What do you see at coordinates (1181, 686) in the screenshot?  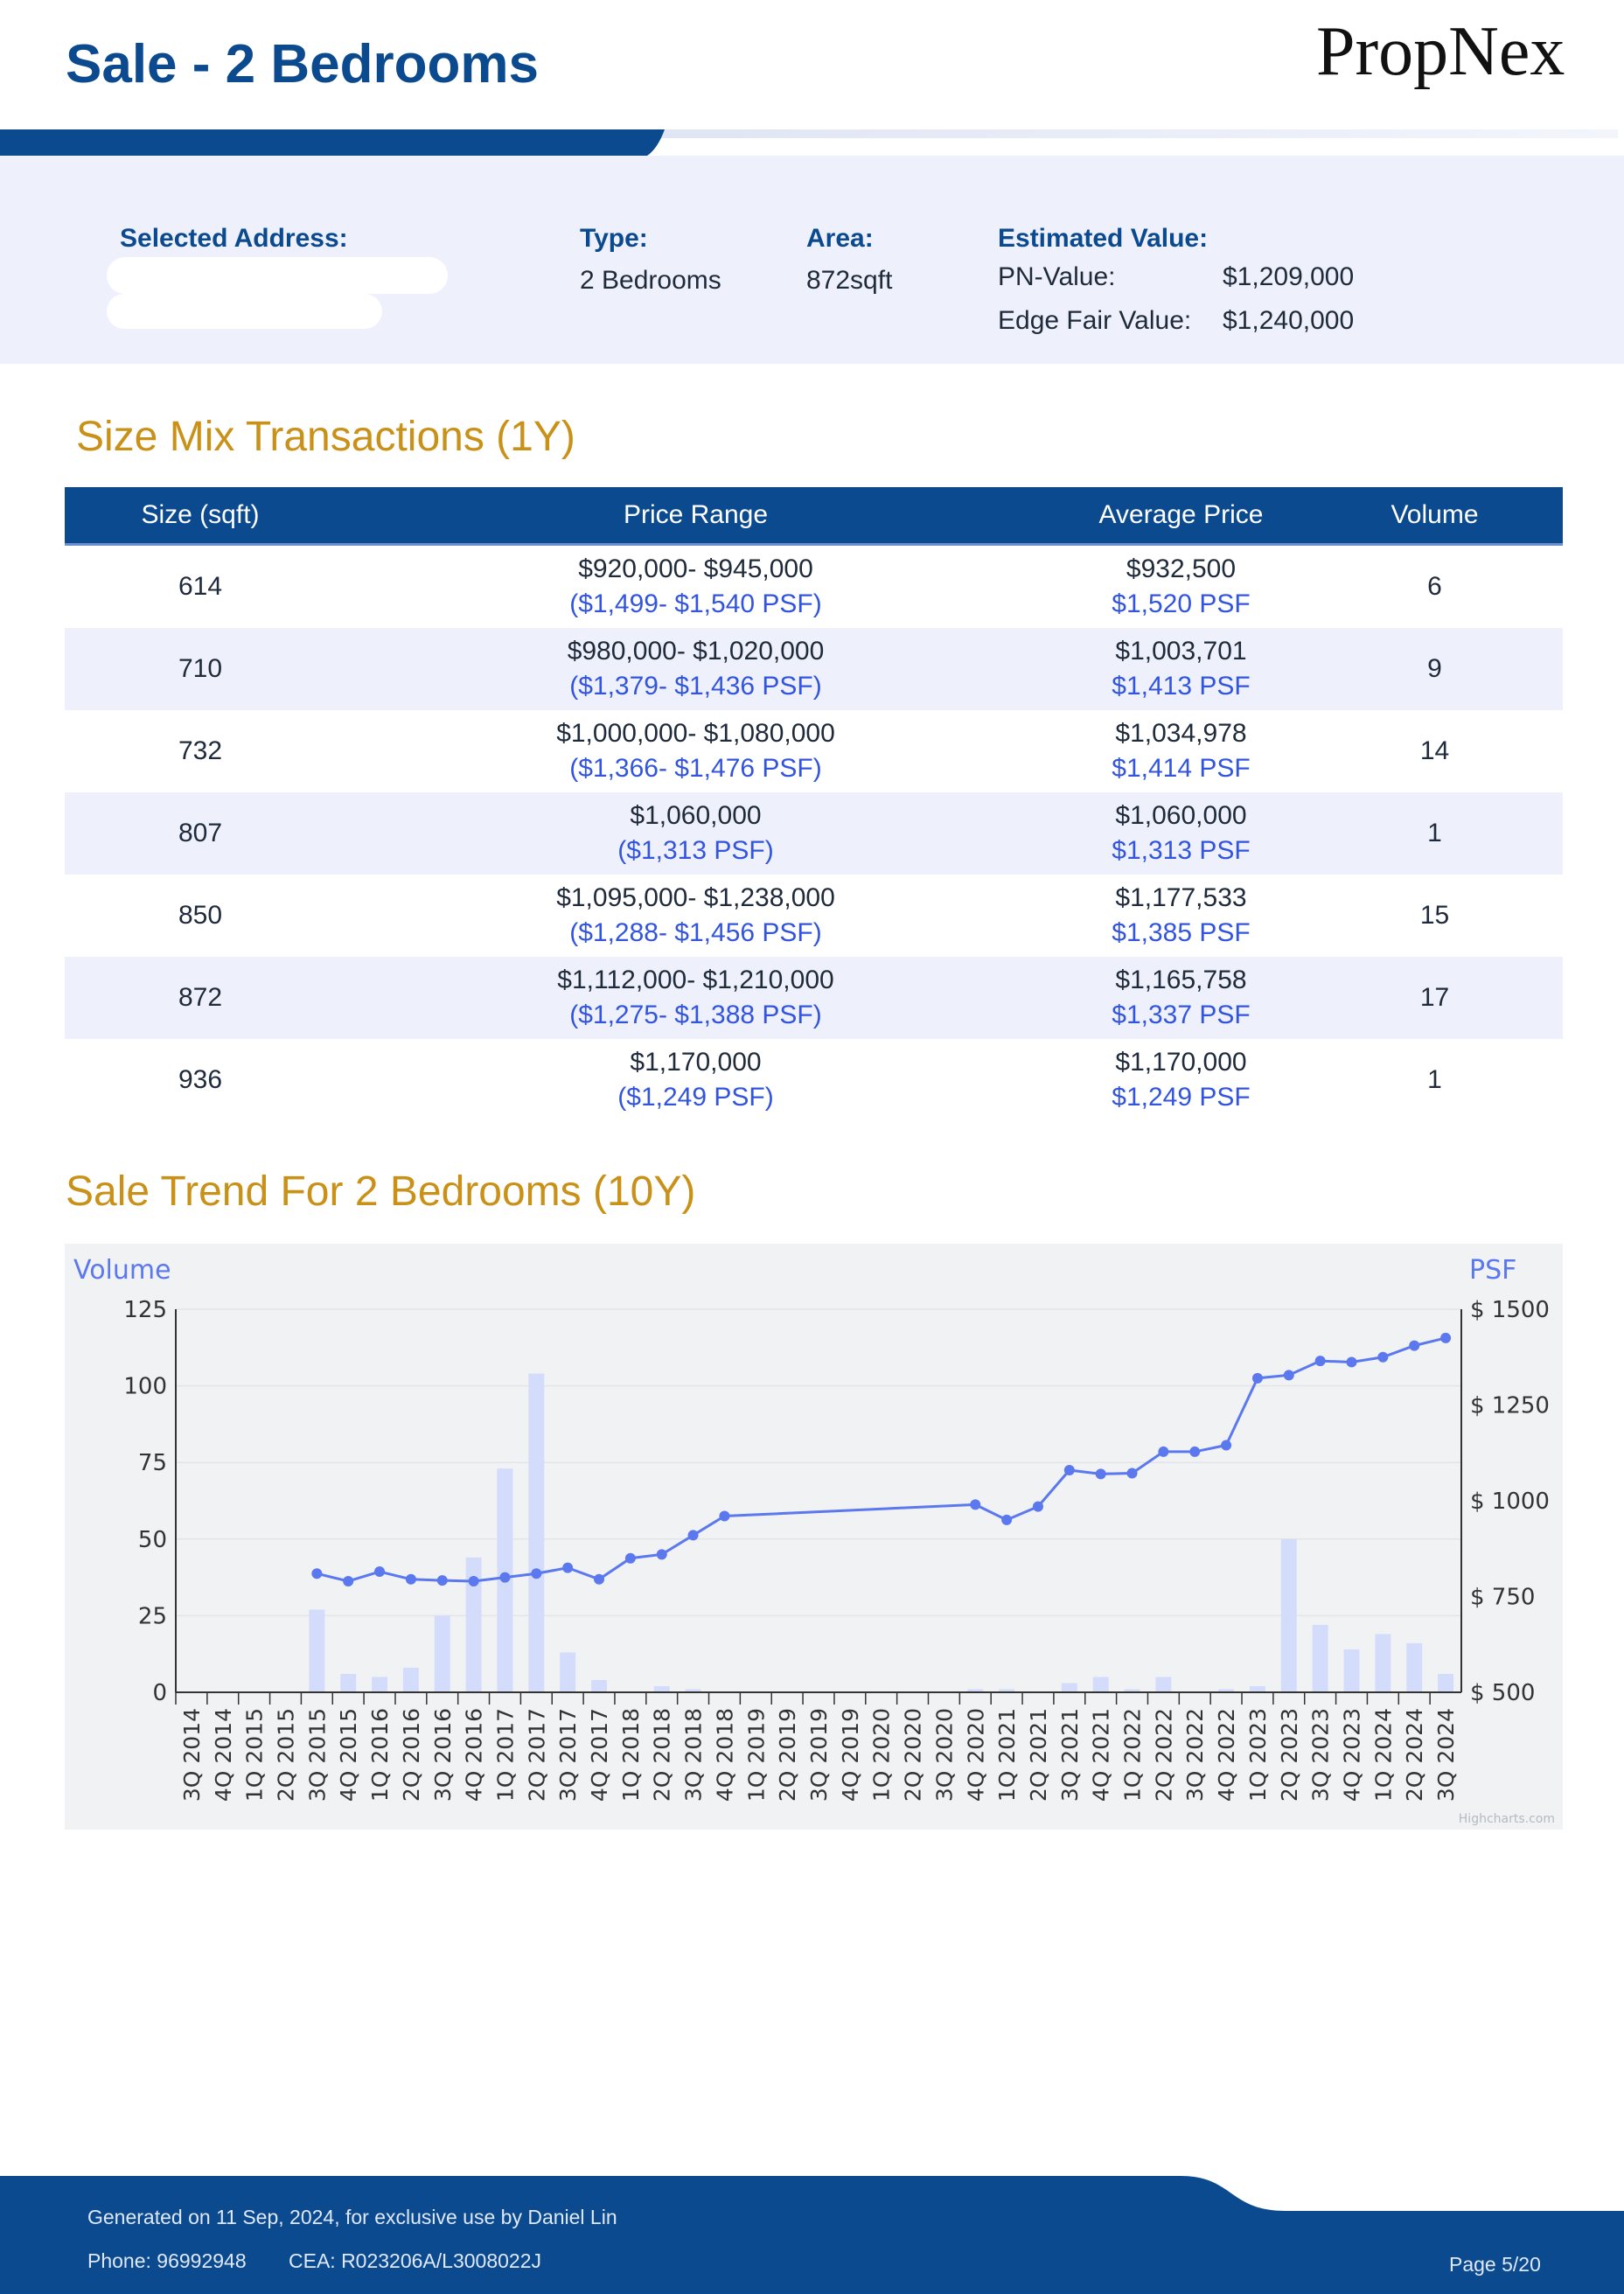 I see `average-price-psf: $1,413 PSF` at bounding box center [1181, 686].